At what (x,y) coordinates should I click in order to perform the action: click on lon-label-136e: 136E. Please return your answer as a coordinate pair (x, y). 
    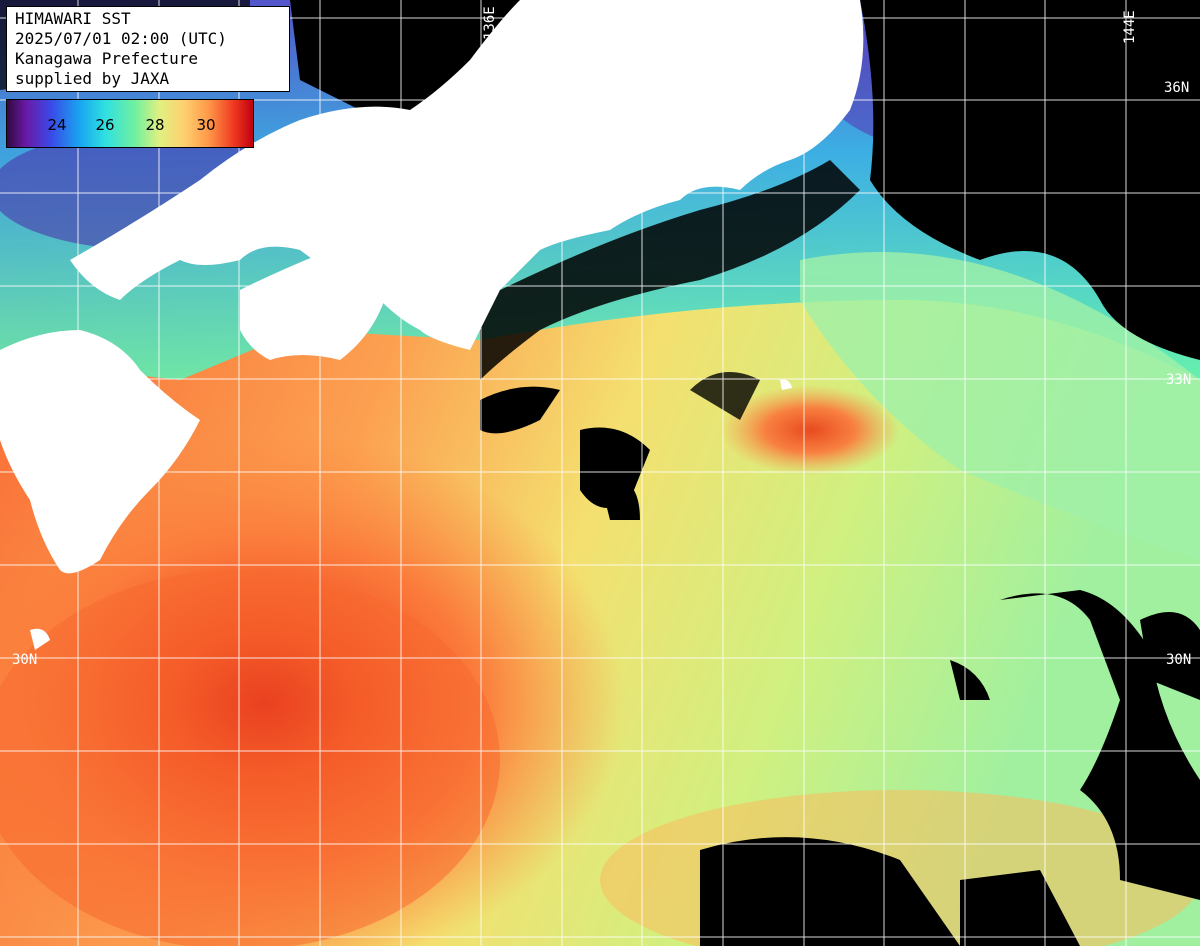
    Looking at the image, I should click on (490, 23).